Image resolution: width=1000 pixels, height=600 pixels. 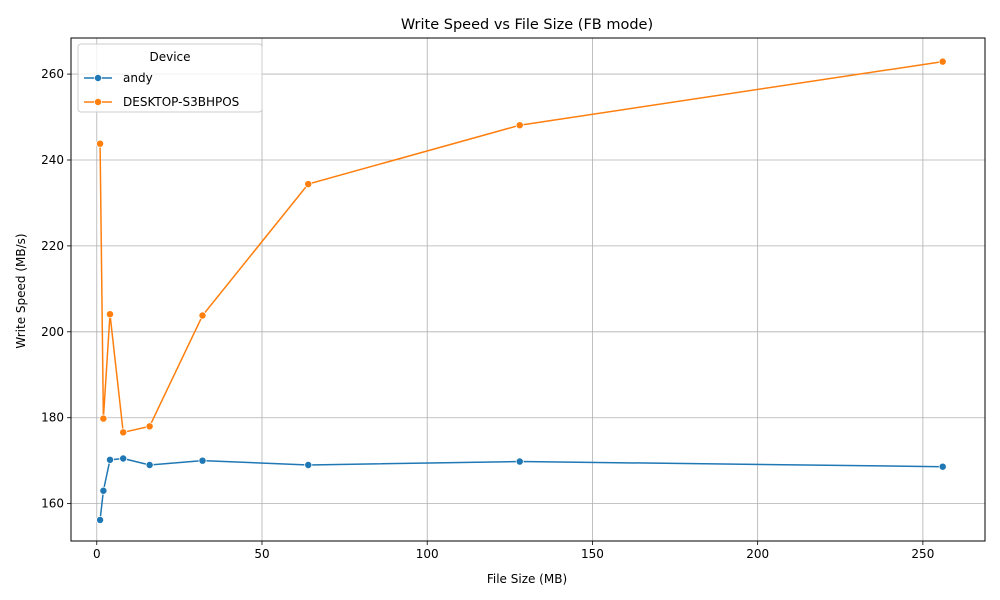 I want to click on legend-label: andy, so click(x=138, y=78).